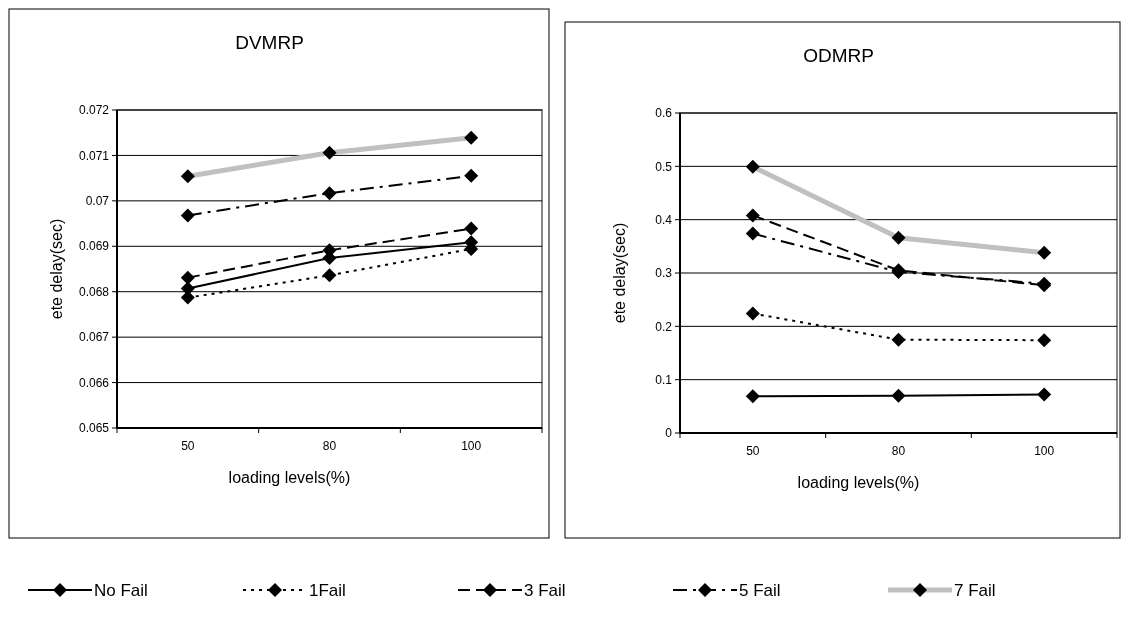 Image resolution: width=1132 pixels, height=625 pixels. Describe the element at coordinates (121, 590) in the screenshot. I see `legend-label: No Fail` at that location.